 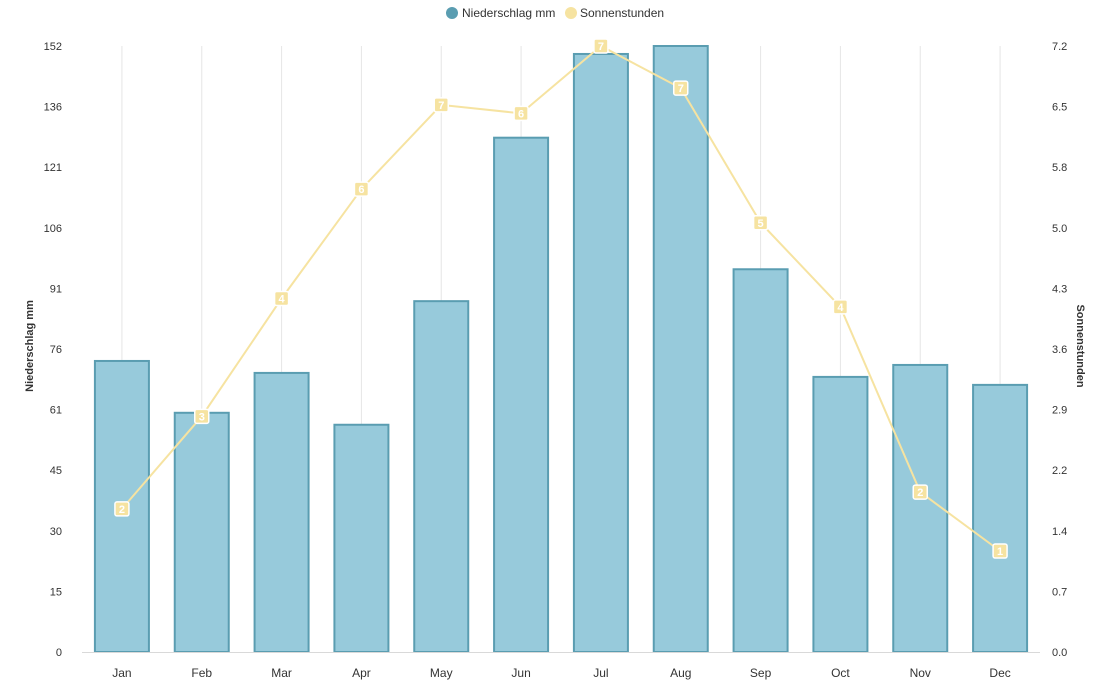 I want to click on y-tick-label-right: 0.0, so click(x=1059, y=653).